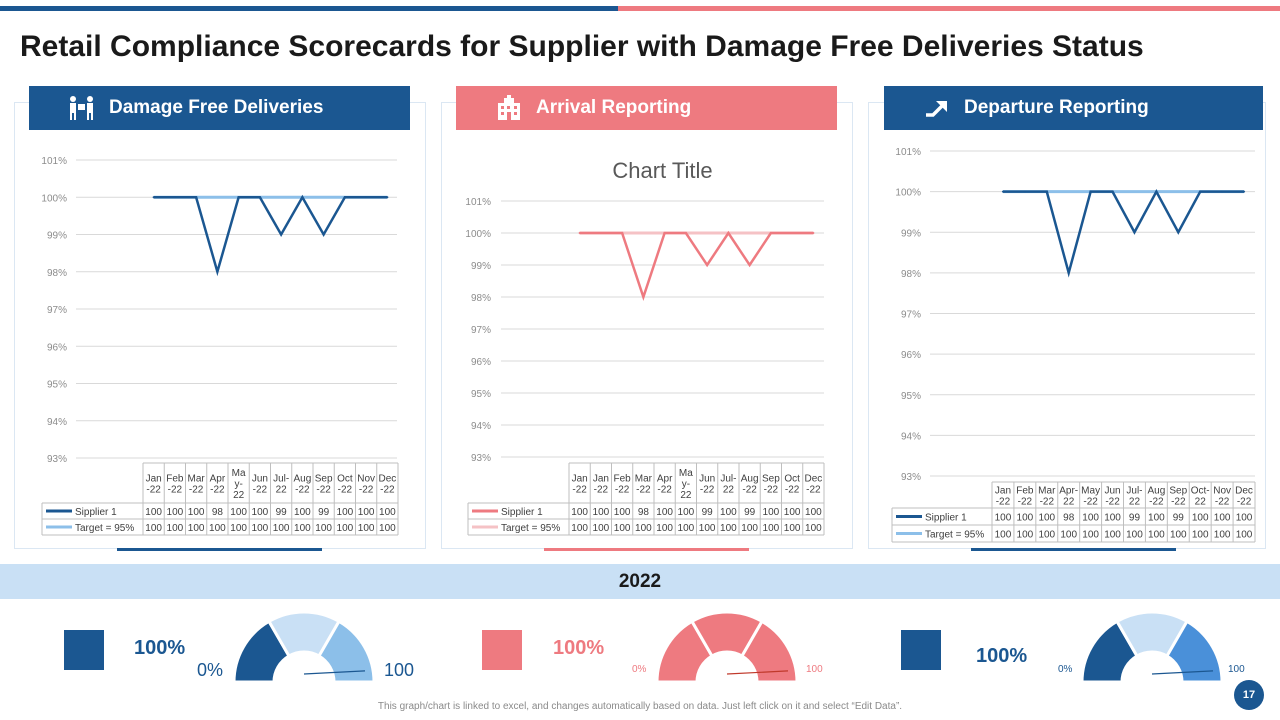  I want to click on panel-header-label: Arrival Reporting, so click(614, 107).